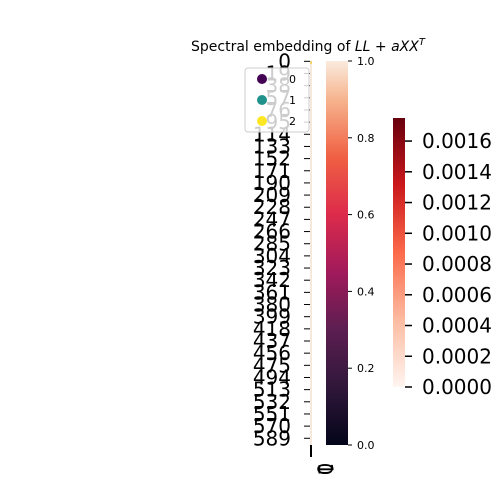 This screenshot has width=500, height=500. What do you see at coordinates (284, 61) in the screenshot?
I see `row-tick-label: 0` at bounding box center [284, 61].